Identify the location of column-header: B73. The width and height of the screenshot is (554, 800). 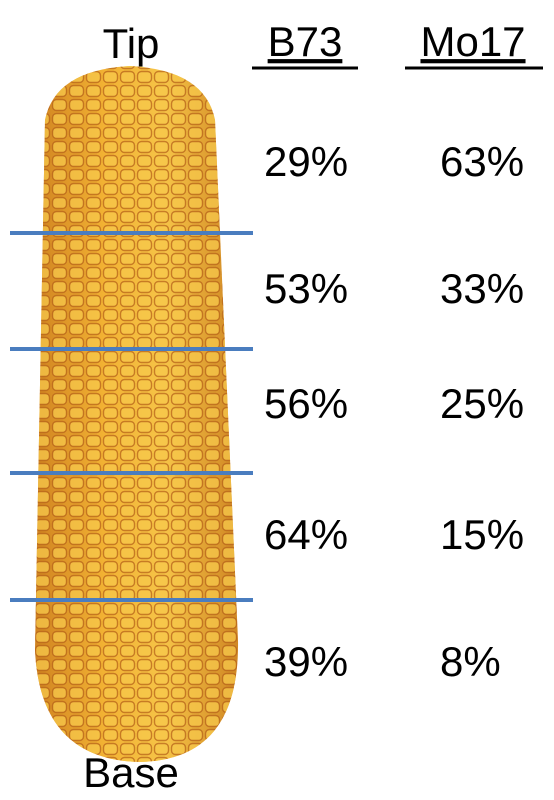
(305, 41).